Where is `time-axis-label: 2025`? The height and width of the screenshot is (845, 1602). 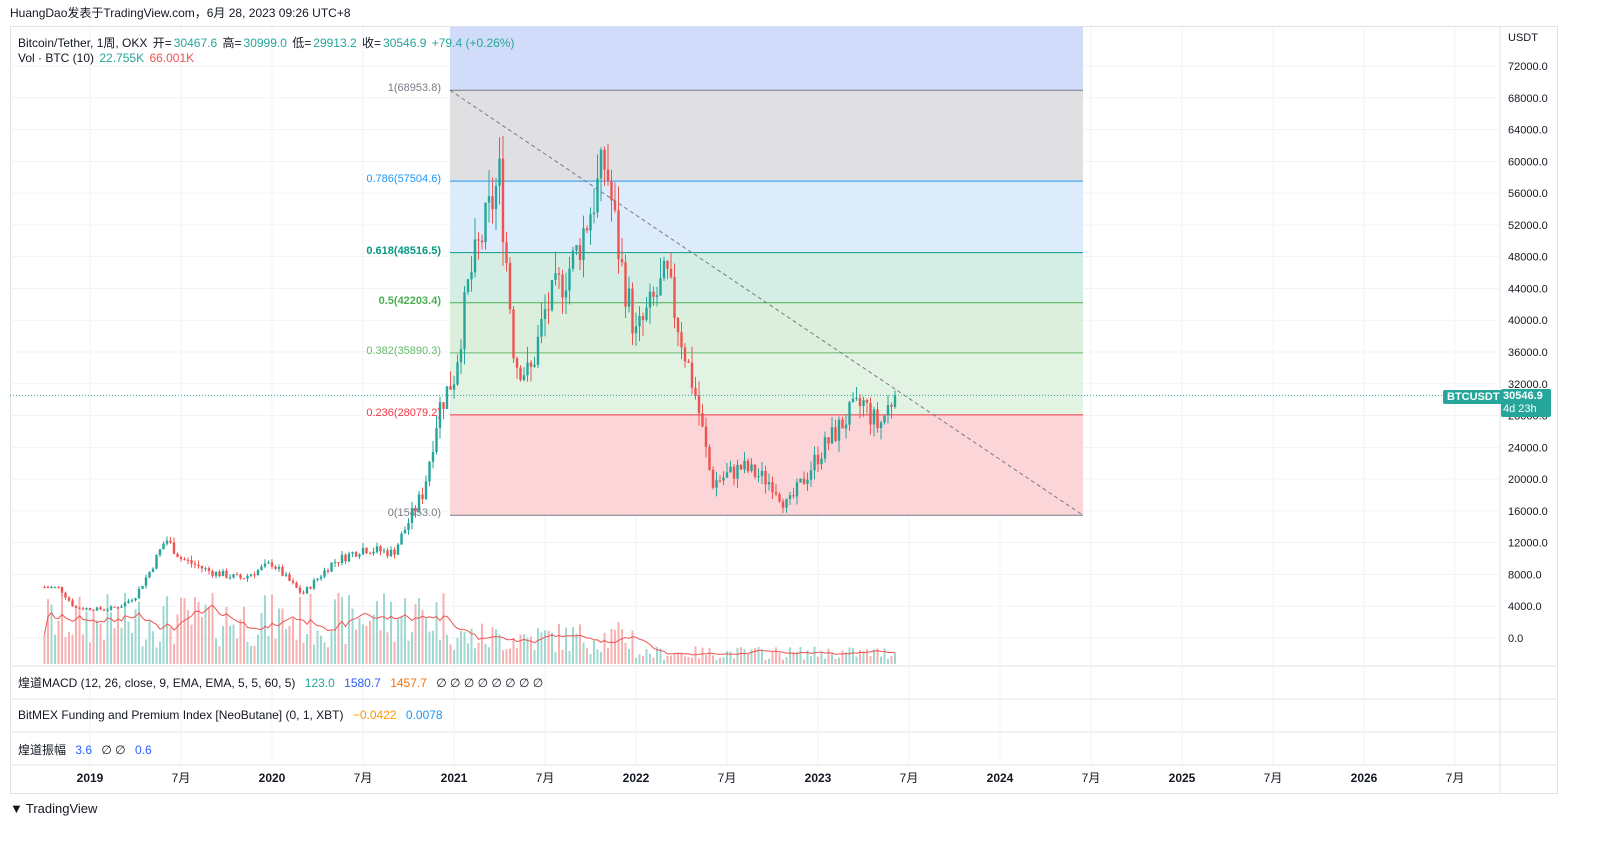 time-axis-label: 2025 is located at coordinates (1182, 778).